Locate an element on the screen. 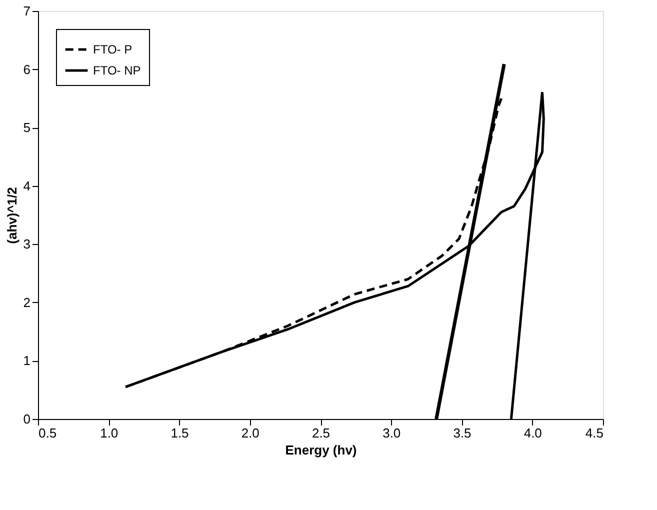  y-axis-title: (ahv)^1/2 is located at coordinates (12, 215).